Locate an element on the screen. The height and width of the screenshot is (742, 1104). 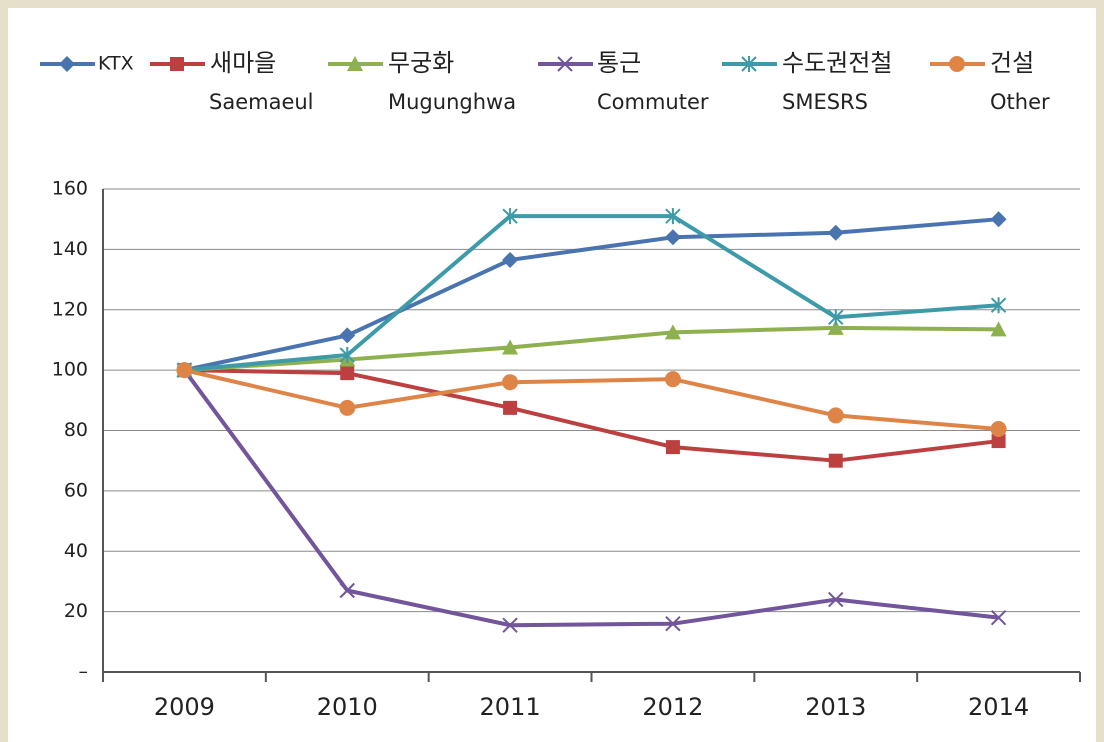
legend-item: KTX is located at coordinates (87, 64).